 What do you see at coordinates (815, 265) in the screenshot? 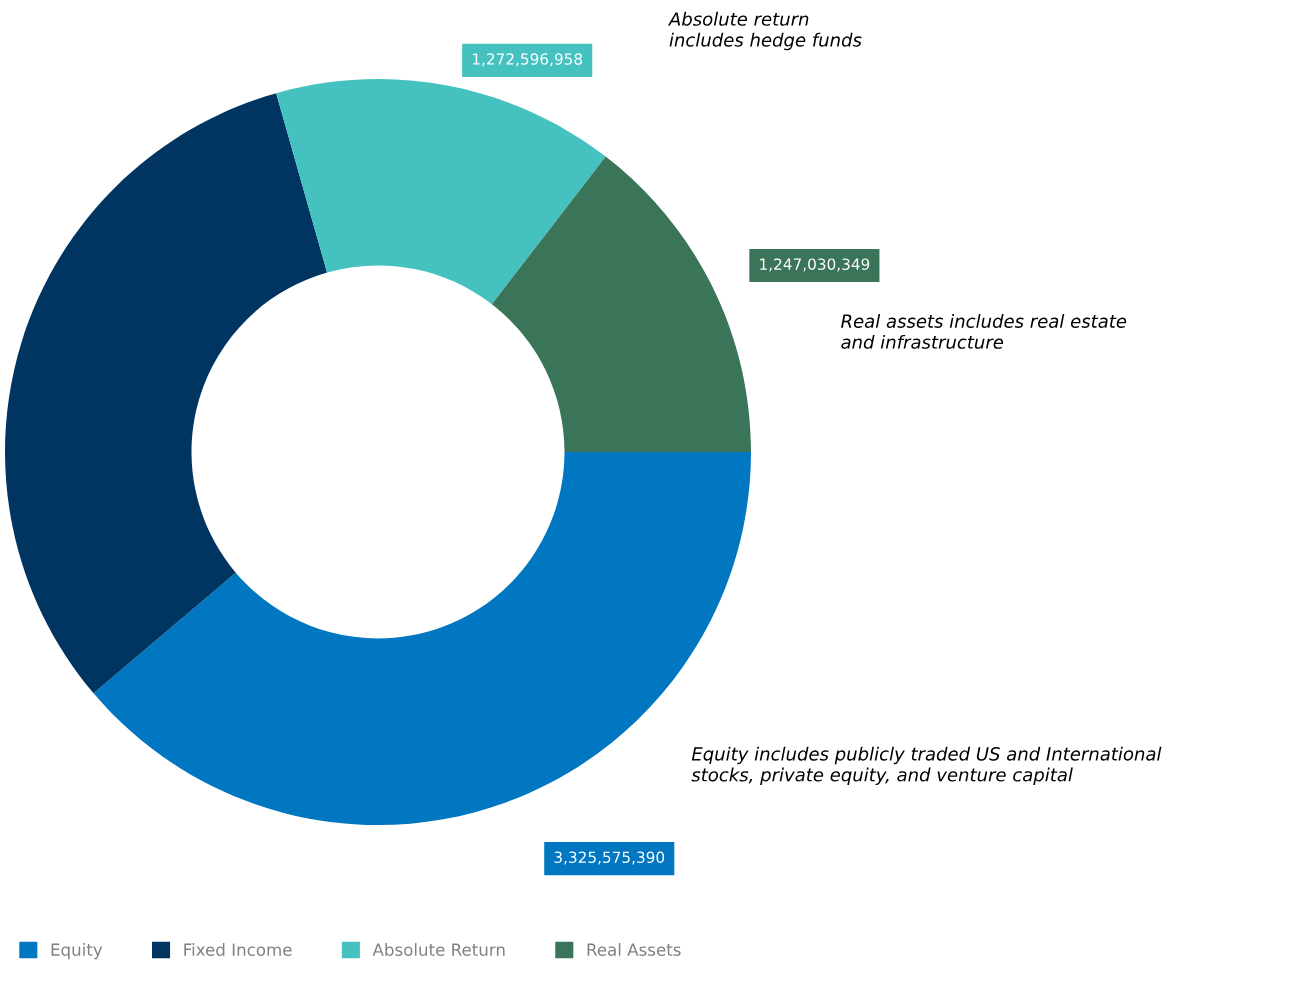
I see `data-label: 1,247,030,349` at bounding box center [815, 265].